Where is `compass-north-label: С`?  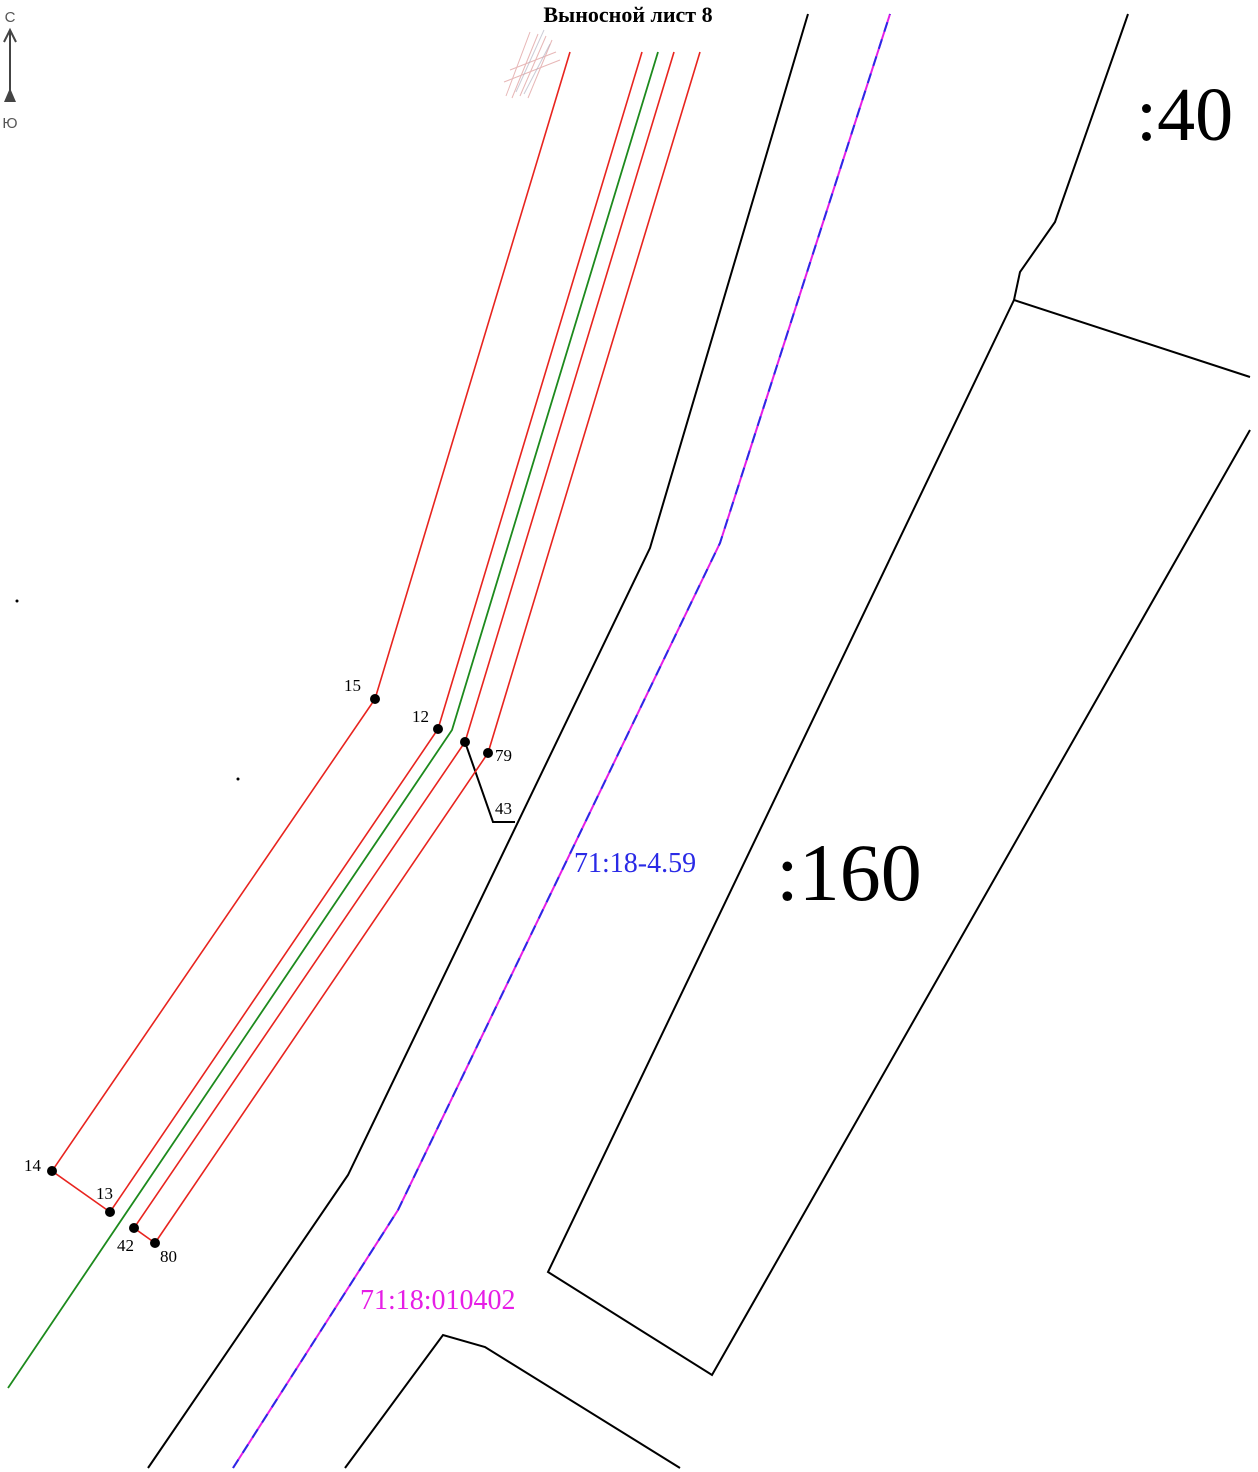 compass-north-label: С is located at coordinates (10, 17).